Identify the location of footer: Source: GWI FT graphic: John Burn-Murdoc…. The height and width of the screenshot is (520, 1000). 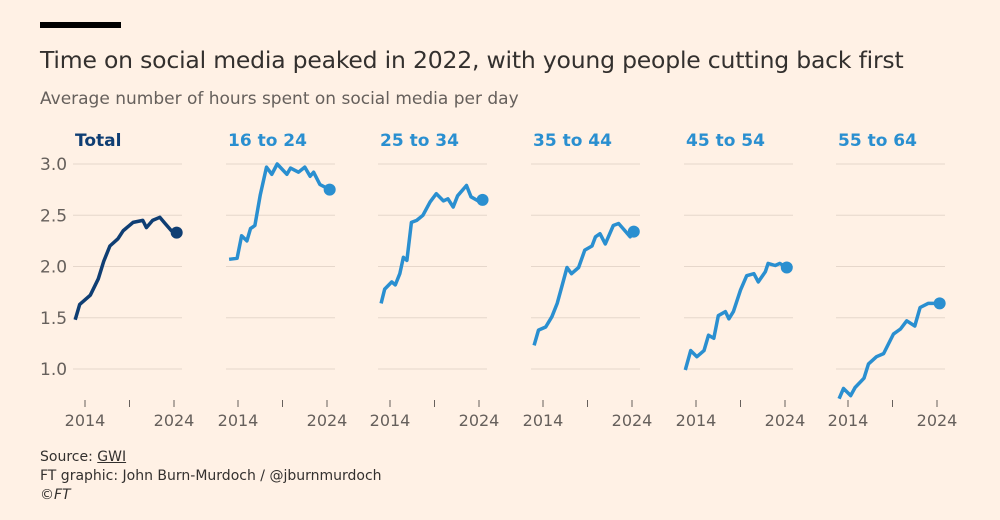
(211, 476).